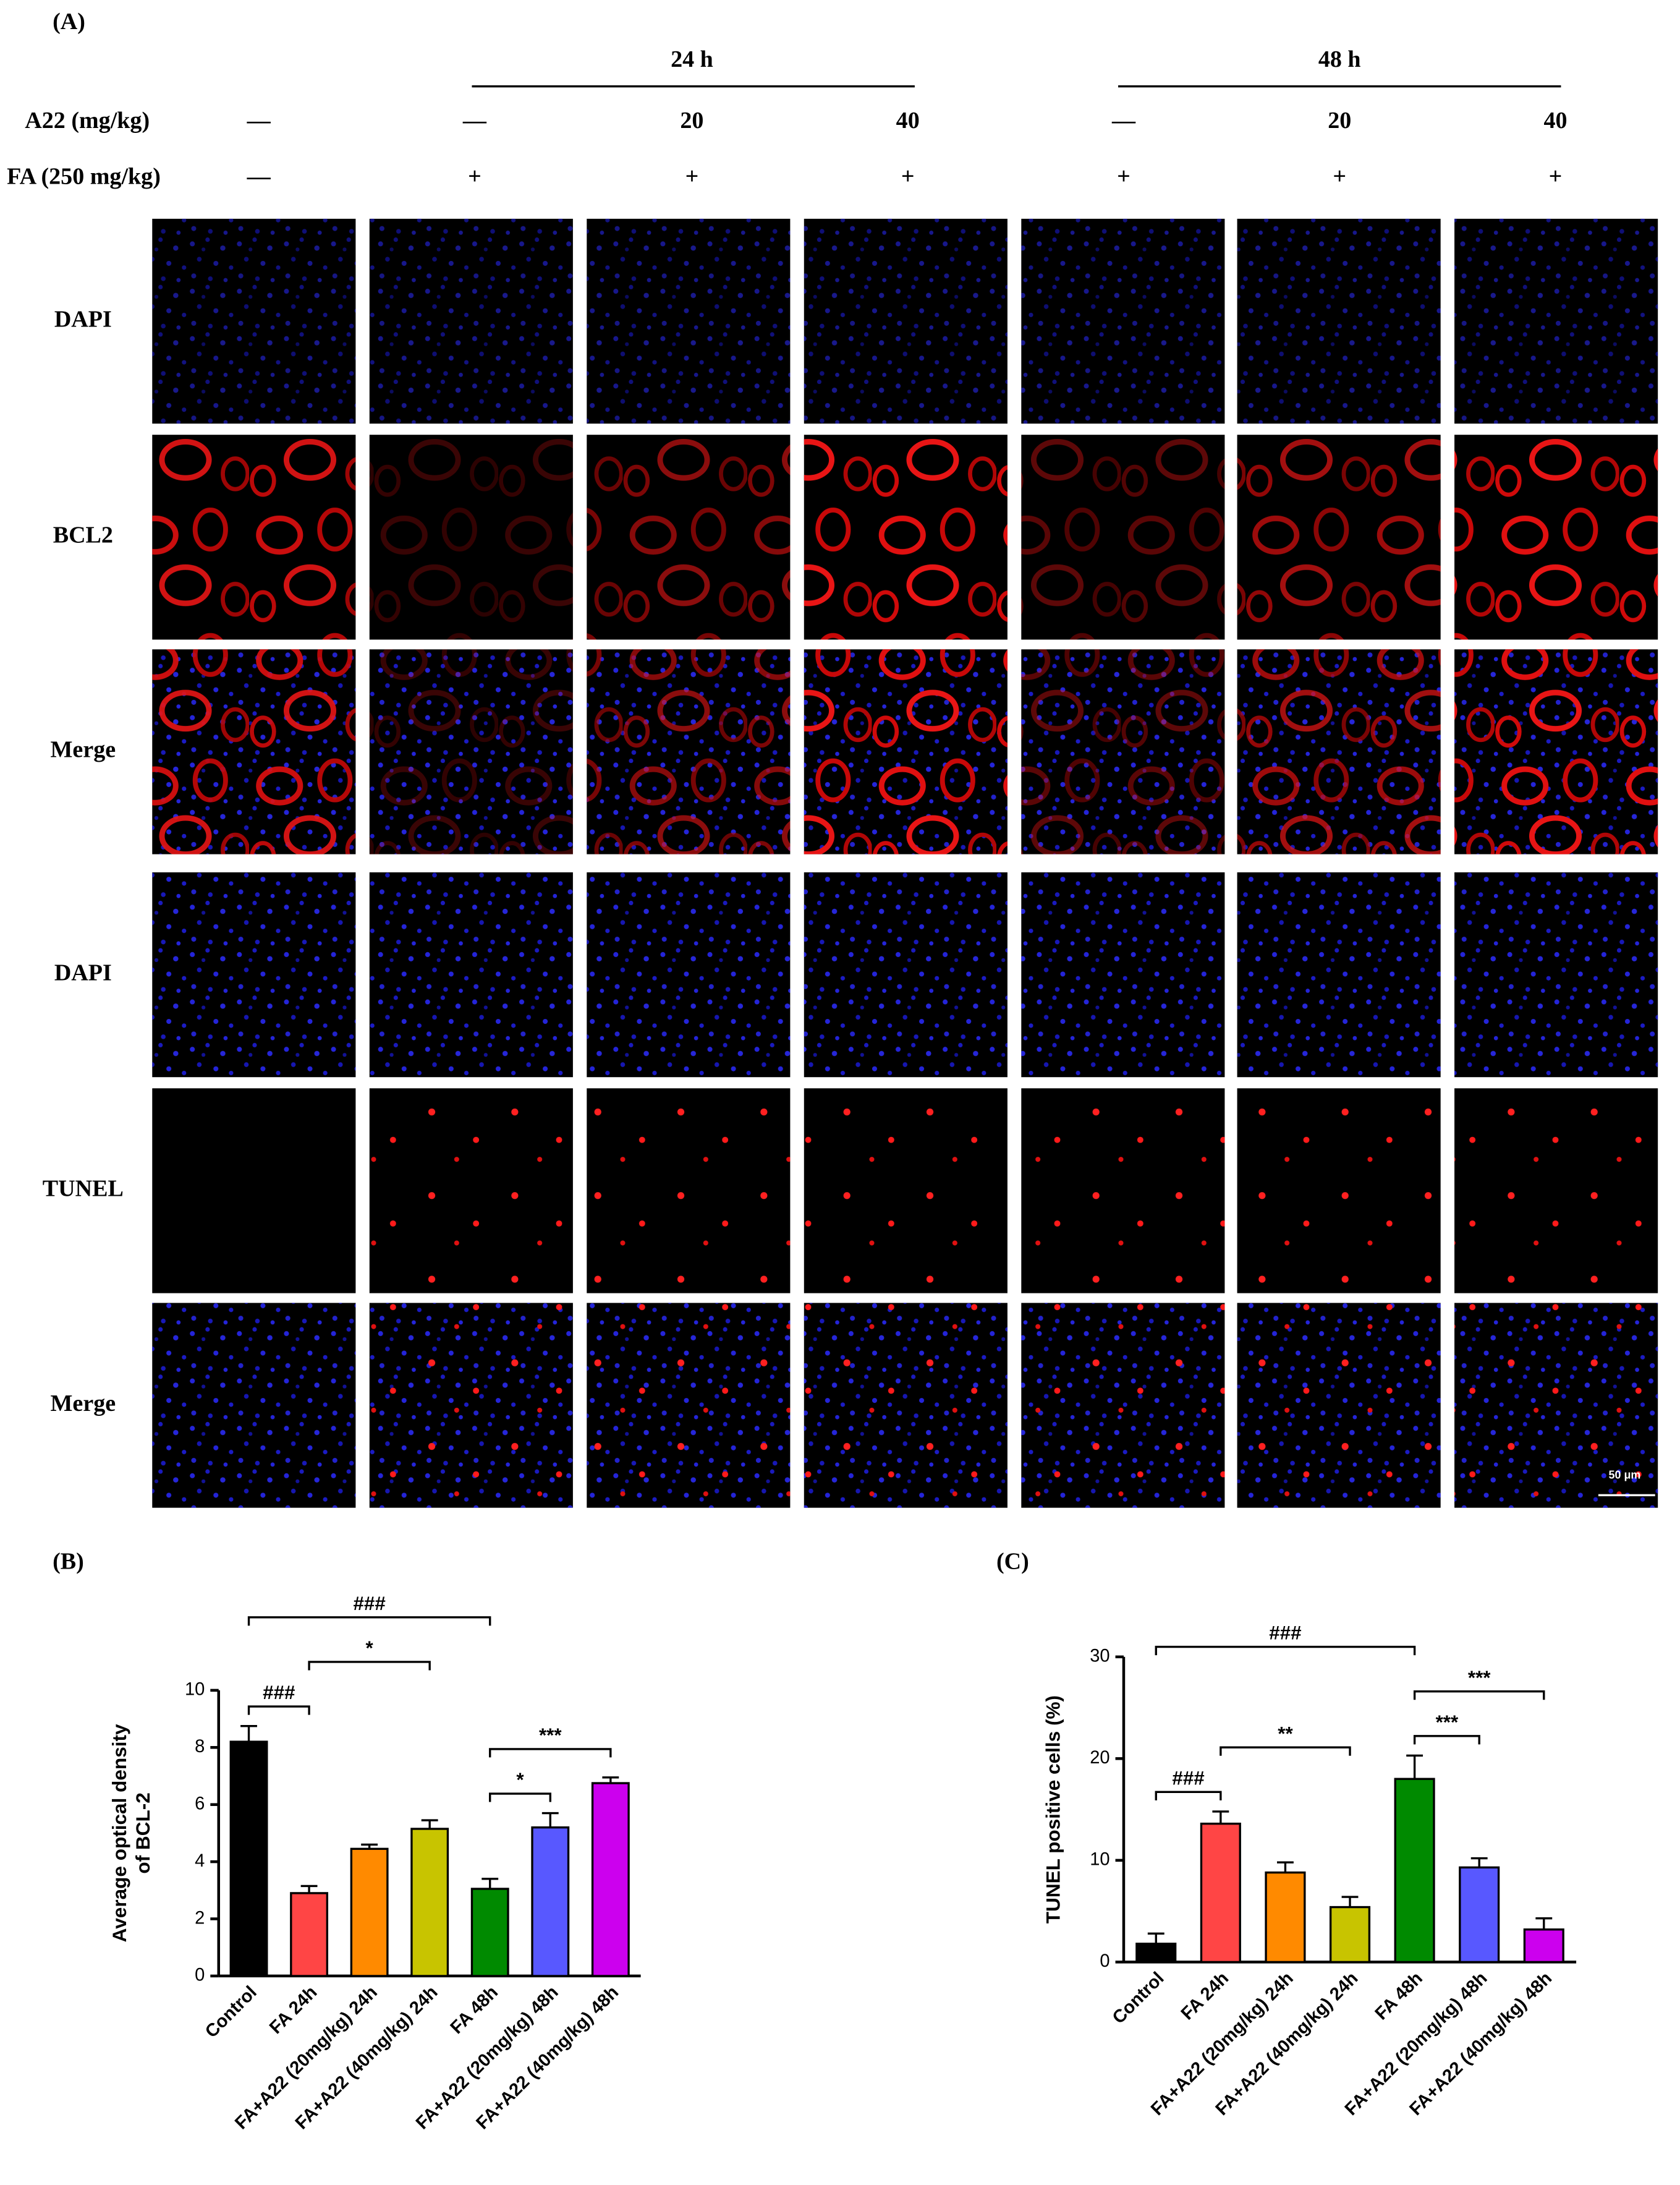  Describe the element at coordinates (87, 121) in the screenshot. I see `row-label: A22 (mg/kg)` at that location.